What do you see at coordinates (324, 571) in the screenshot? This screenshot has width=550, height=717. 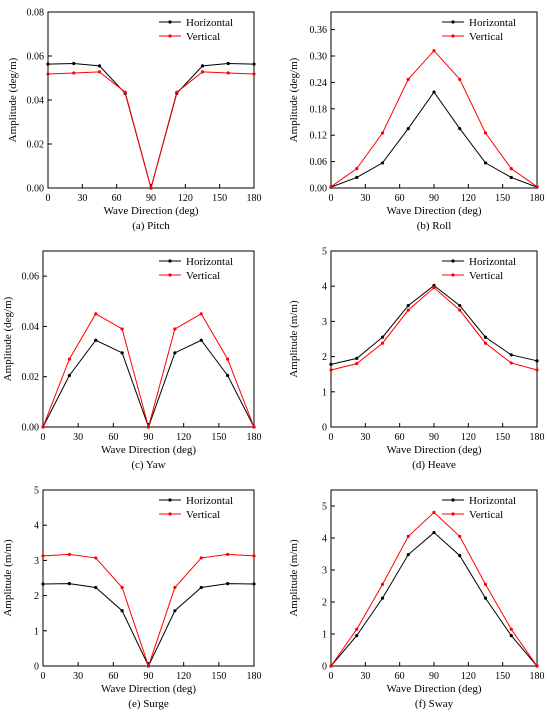 I see `y-tick-label: 3` at bounding box center [324, 571].